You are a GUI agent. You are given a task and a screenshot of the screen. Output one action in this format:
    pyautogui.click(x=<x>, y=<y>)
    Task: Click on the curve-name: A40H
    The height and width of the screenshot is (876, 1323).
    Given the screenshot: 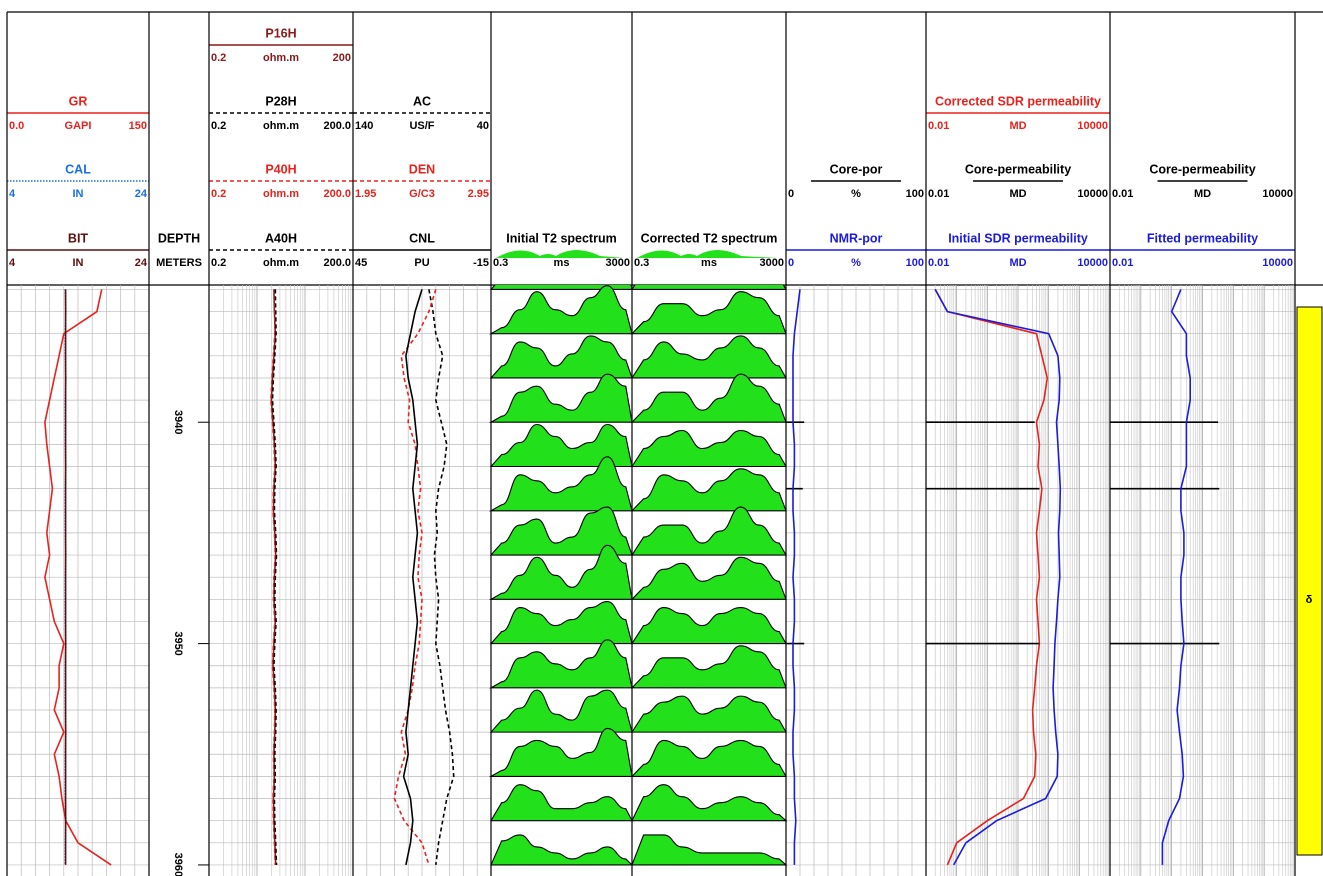 What is the action you would take?
    pyautogui.click(x=281, y=238)
    